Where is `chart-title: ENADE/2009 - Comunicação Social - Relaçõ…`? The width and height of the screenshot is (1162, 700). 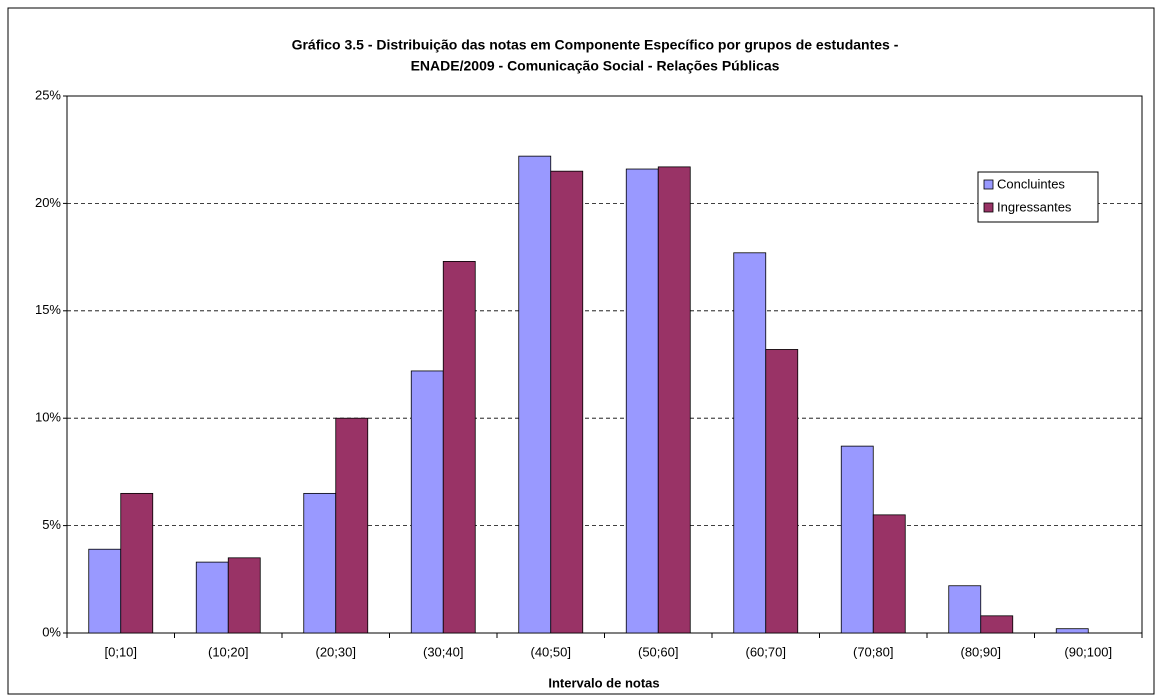 chart-title: ENADE/2009 - Comunicação Social - Relaçõ… is located at coordinates (595, 66).